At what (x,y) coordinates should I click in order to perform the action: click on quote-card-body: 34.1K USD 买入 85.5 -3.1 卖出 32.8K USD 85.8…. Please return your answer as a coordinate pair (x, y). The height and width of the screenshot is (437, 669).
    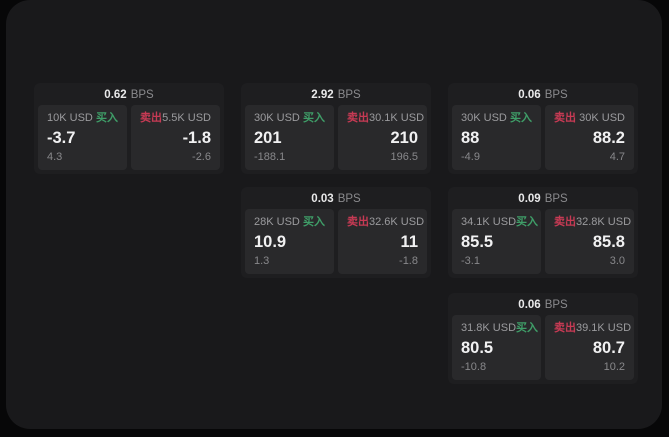
    Looking at the image, I should click on (543, 241).